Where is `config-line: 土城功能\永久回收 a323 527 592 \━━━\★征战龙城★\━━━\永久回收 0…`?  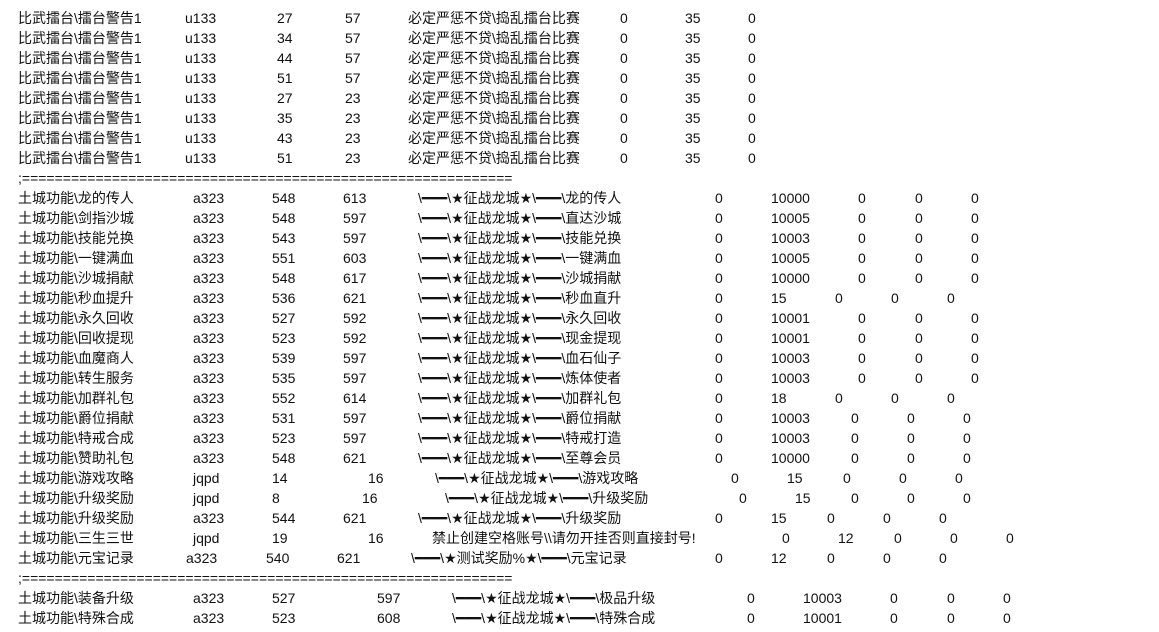 config-line: 土城功能\永久回收 a323 527 592 \━━━\★征战龙城★\━━━\永久回收 0… is located at coordinates (579, 318).